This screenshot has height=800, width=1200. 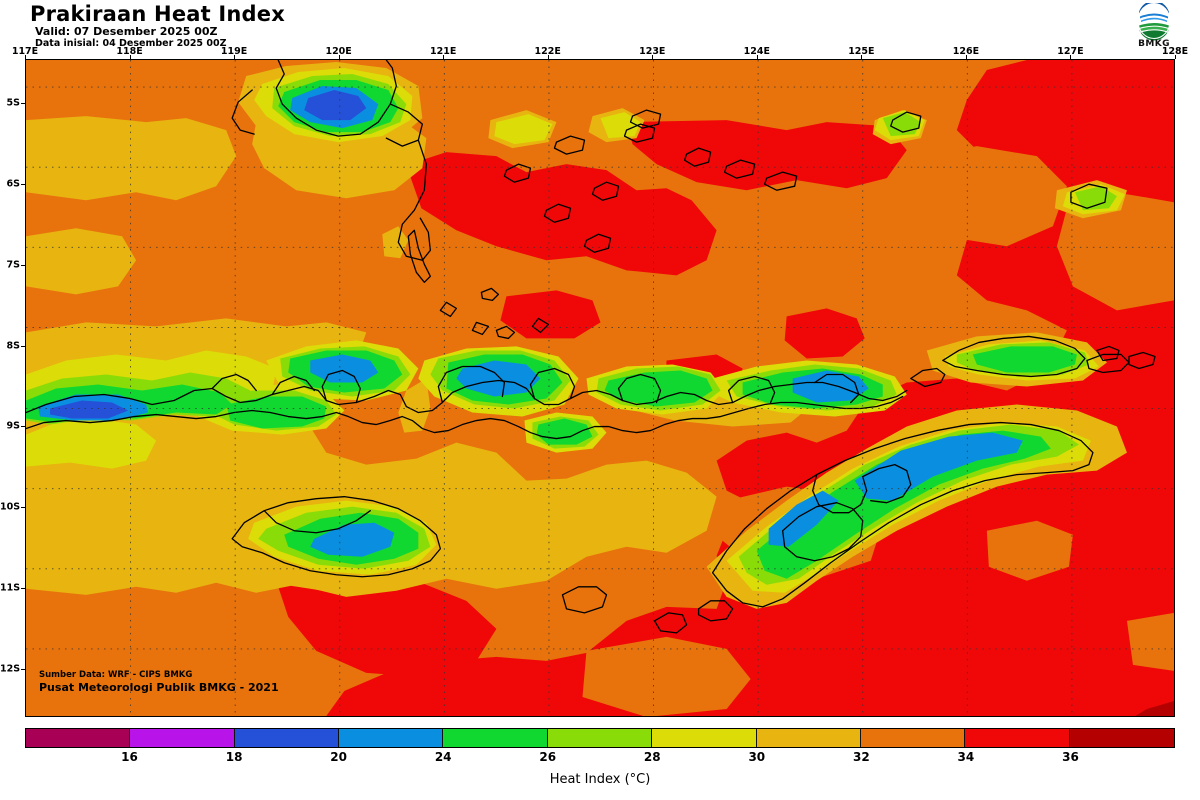 What do you see at coordinates (10, 507) in the screenshot?
I see `y-axis-tick-label: 10S` at bounding box center [10, 507].